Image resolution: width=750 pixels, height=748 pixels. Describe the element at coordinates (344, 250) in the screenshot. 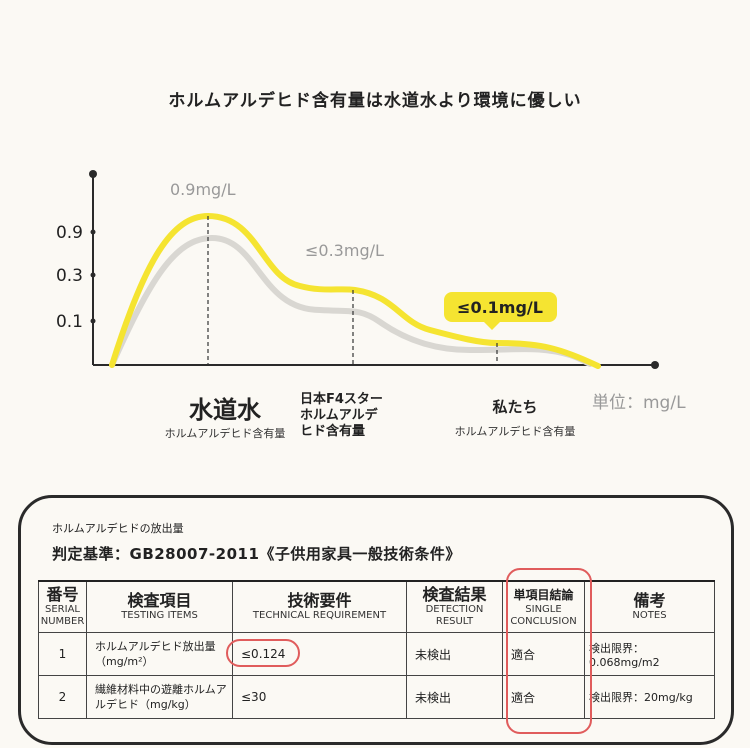

I see `data-label-f4-star: ≤0.3mg/L` at that location.